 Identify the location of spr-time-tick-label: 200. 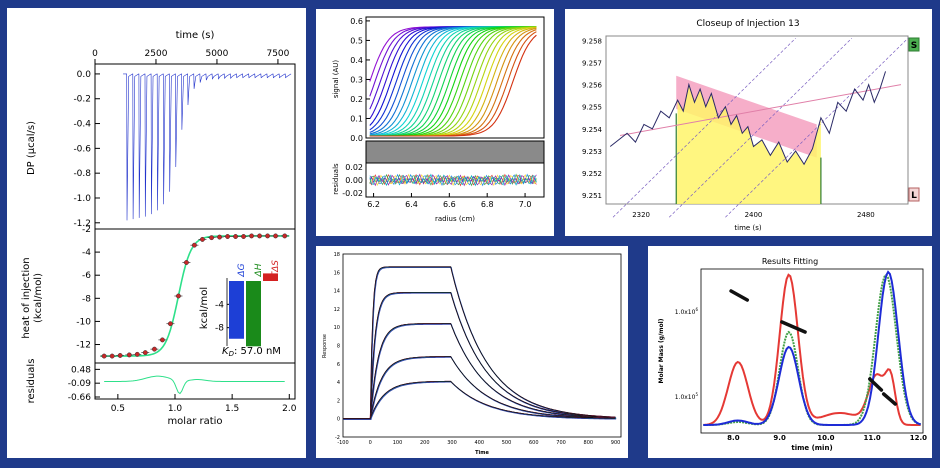
(425, 443).